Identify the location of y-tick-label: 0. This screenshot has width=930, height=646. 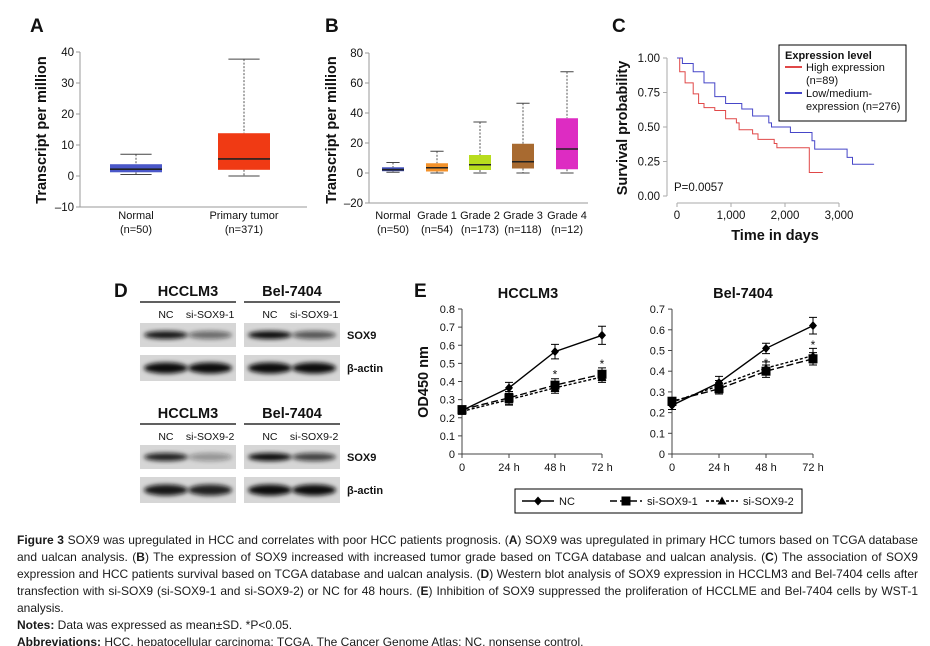
(452, 455).